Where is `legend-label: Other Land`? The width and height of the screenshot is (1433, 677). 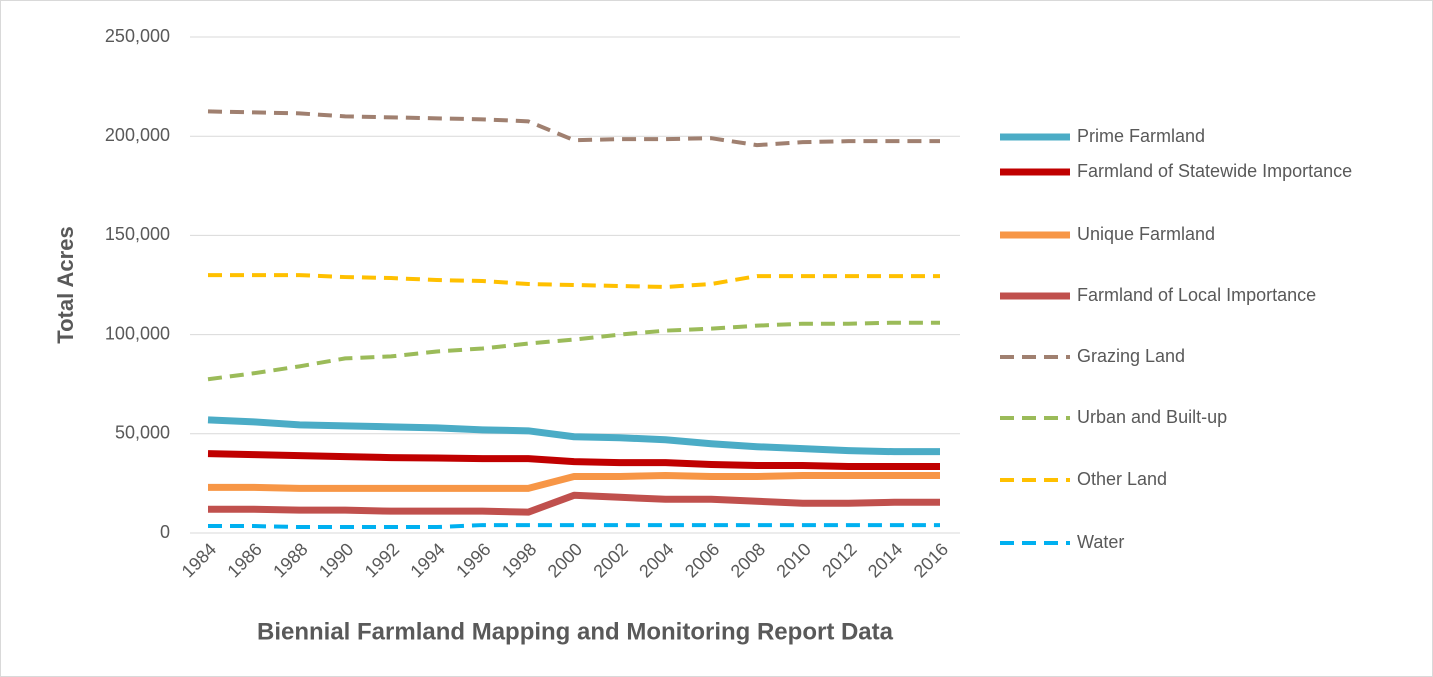 legend-label: Other Land is located at coordinates (1122, 479).